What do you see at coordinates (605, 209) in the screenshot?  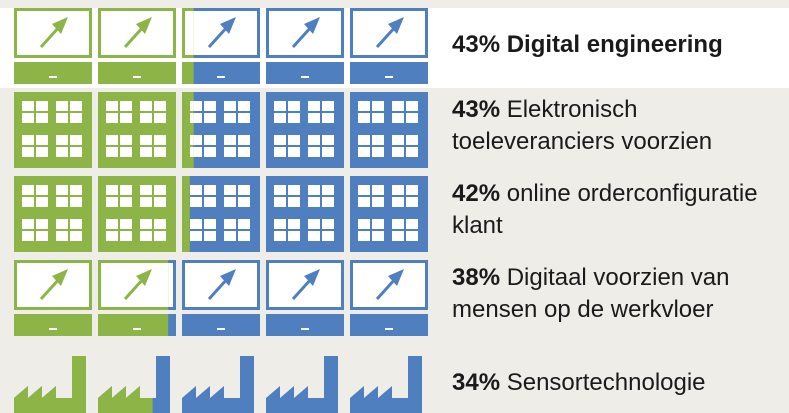 I see `category-label: online orderconfiguratie klant` at bounding box center [605, 209].